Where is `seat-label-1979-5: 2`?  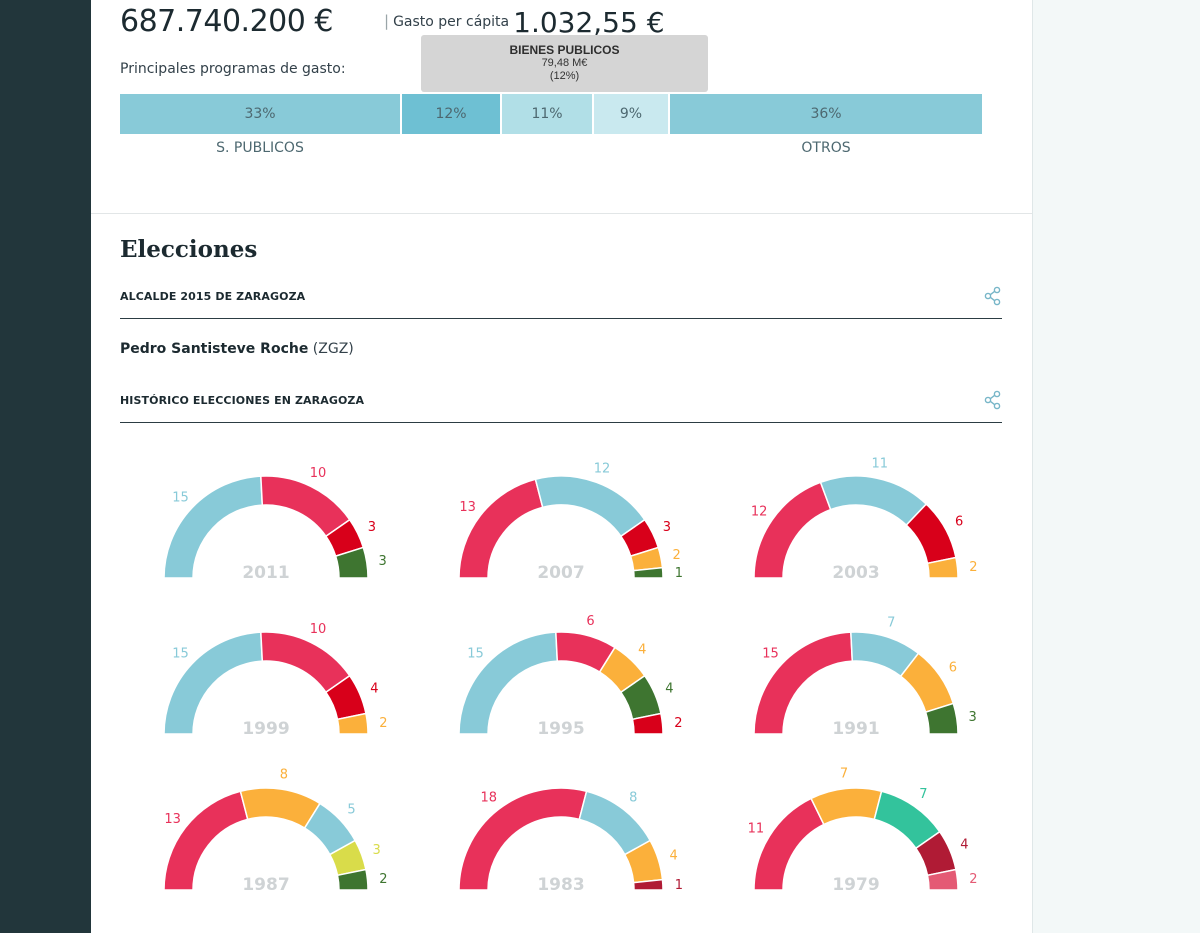
seat-label-1979-5: 2 is located at coordinates (973, 879).